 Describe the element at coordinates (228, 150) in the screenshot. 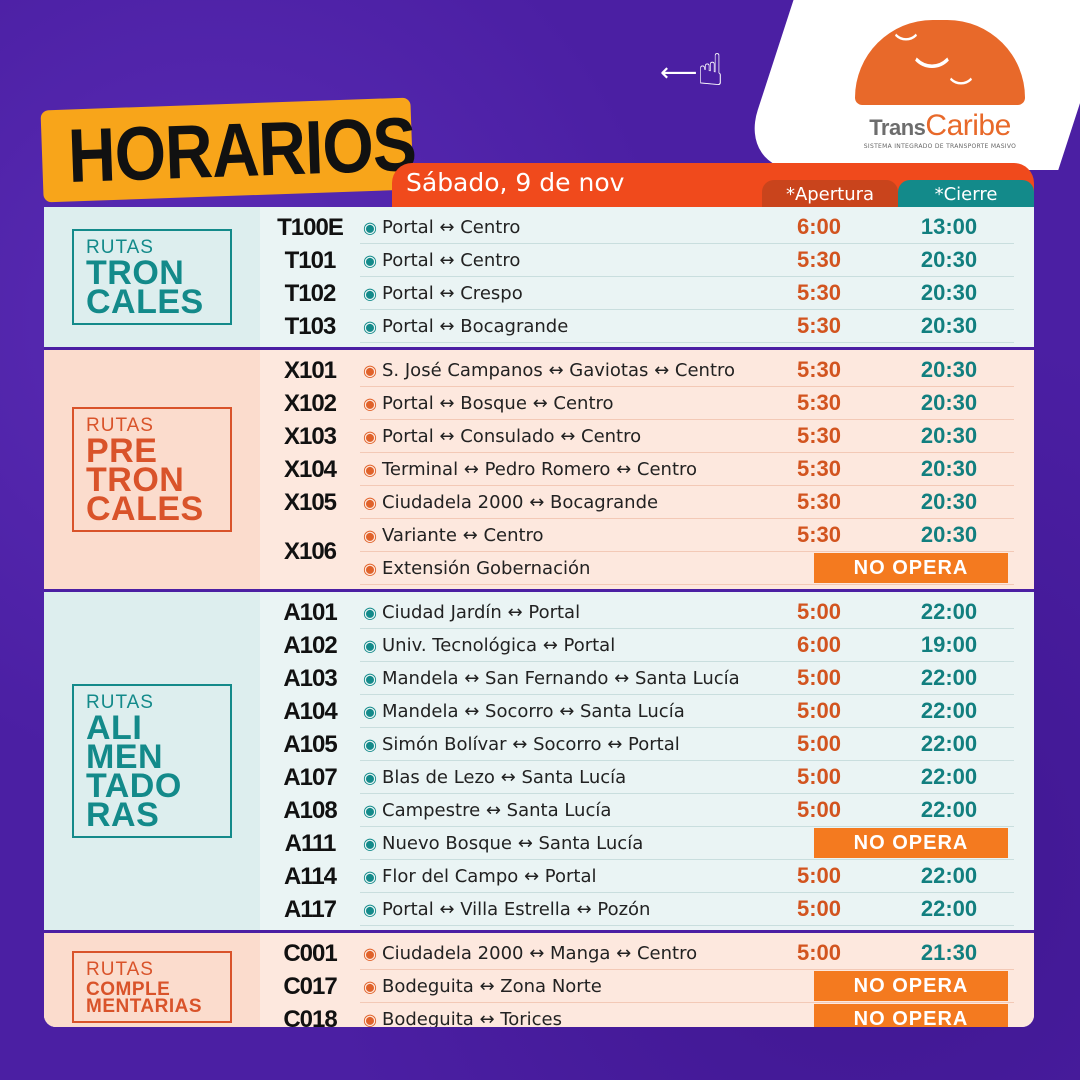

I see `title-banner: HORARIOS` at that location.